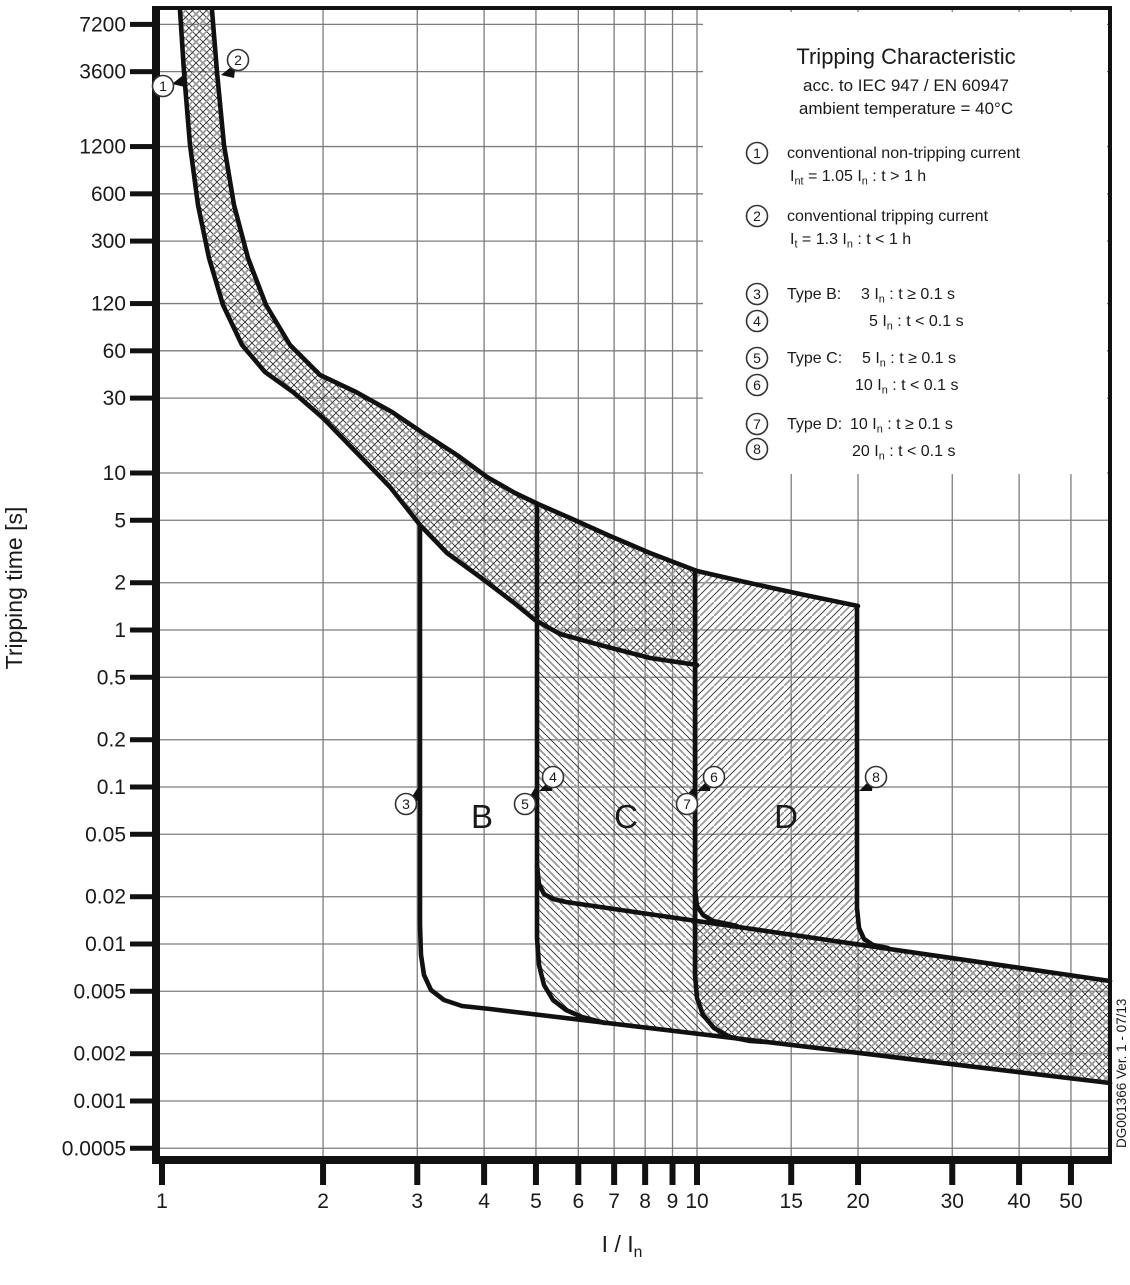 The image size is (1130, 1285). What do you see at coordinates (696, 1201) in the screenshot?
I see `x-tick-label: 10` at bounding box center [696, 1201].